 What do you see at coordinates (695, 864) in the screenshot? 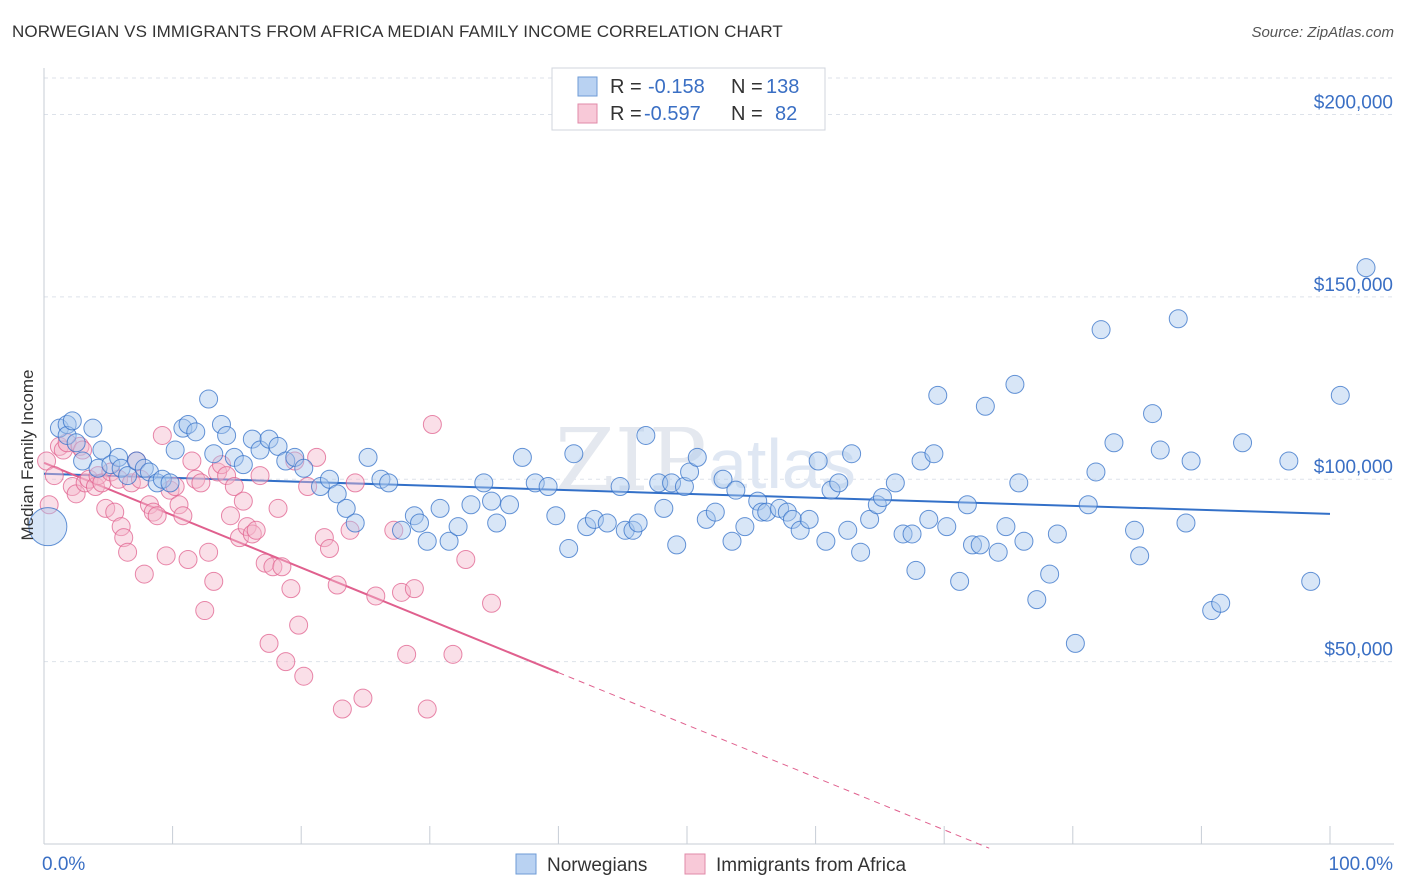
I see `bottom-legend-swatch-immigrants` at bounding box center [695, 864].